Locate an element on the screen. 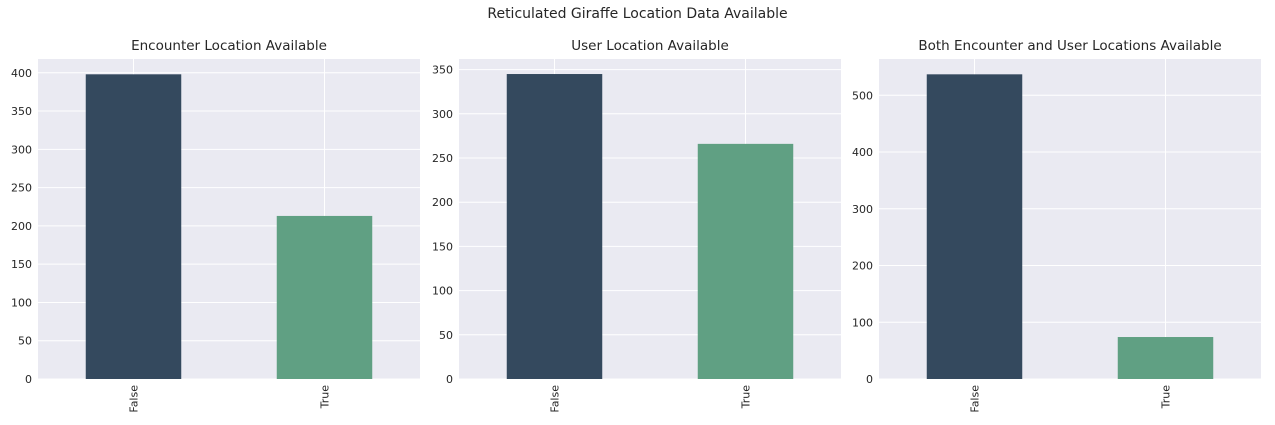 The width and height of the screenshot is (1275, 425). y-tick-label: 500 is located at coordinates (862, 95).